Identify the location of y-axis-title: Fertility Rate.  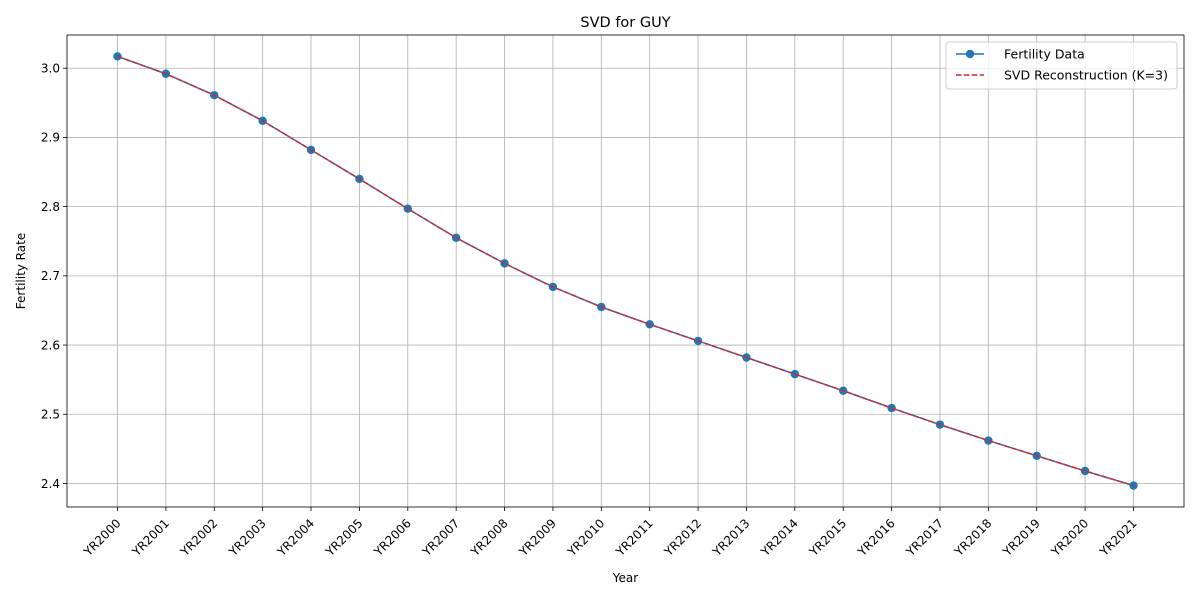
(21, 271).